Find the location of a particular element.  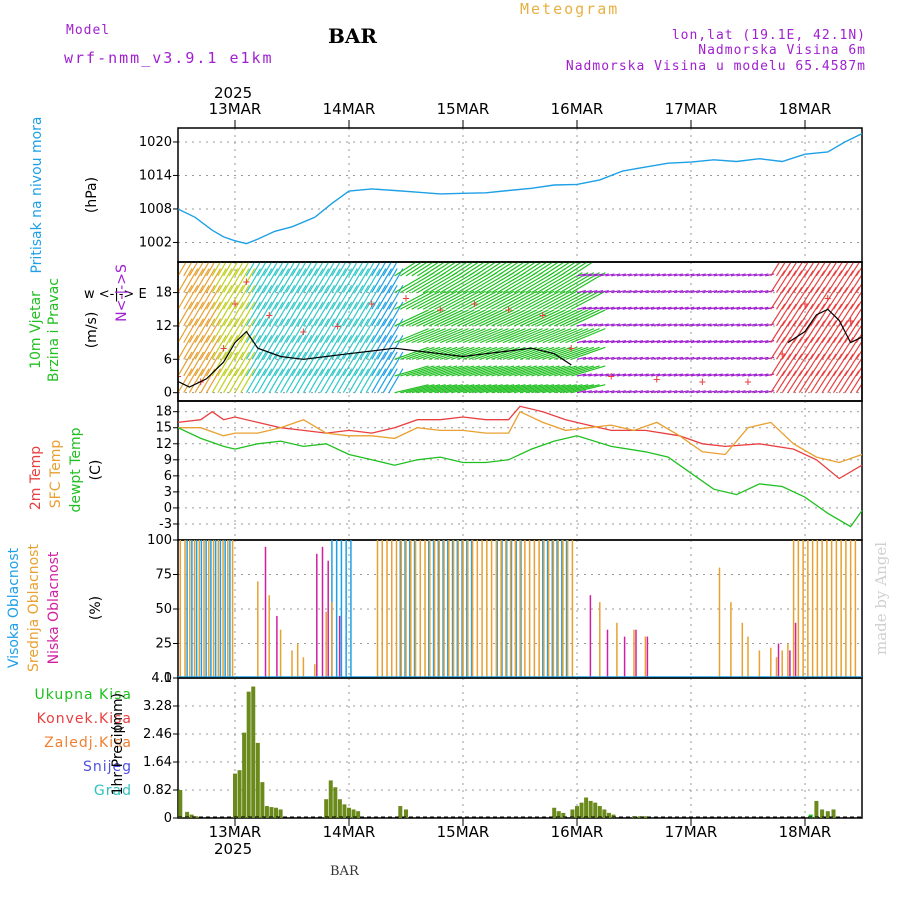

panel-frame is located at coordinates (520, 748).